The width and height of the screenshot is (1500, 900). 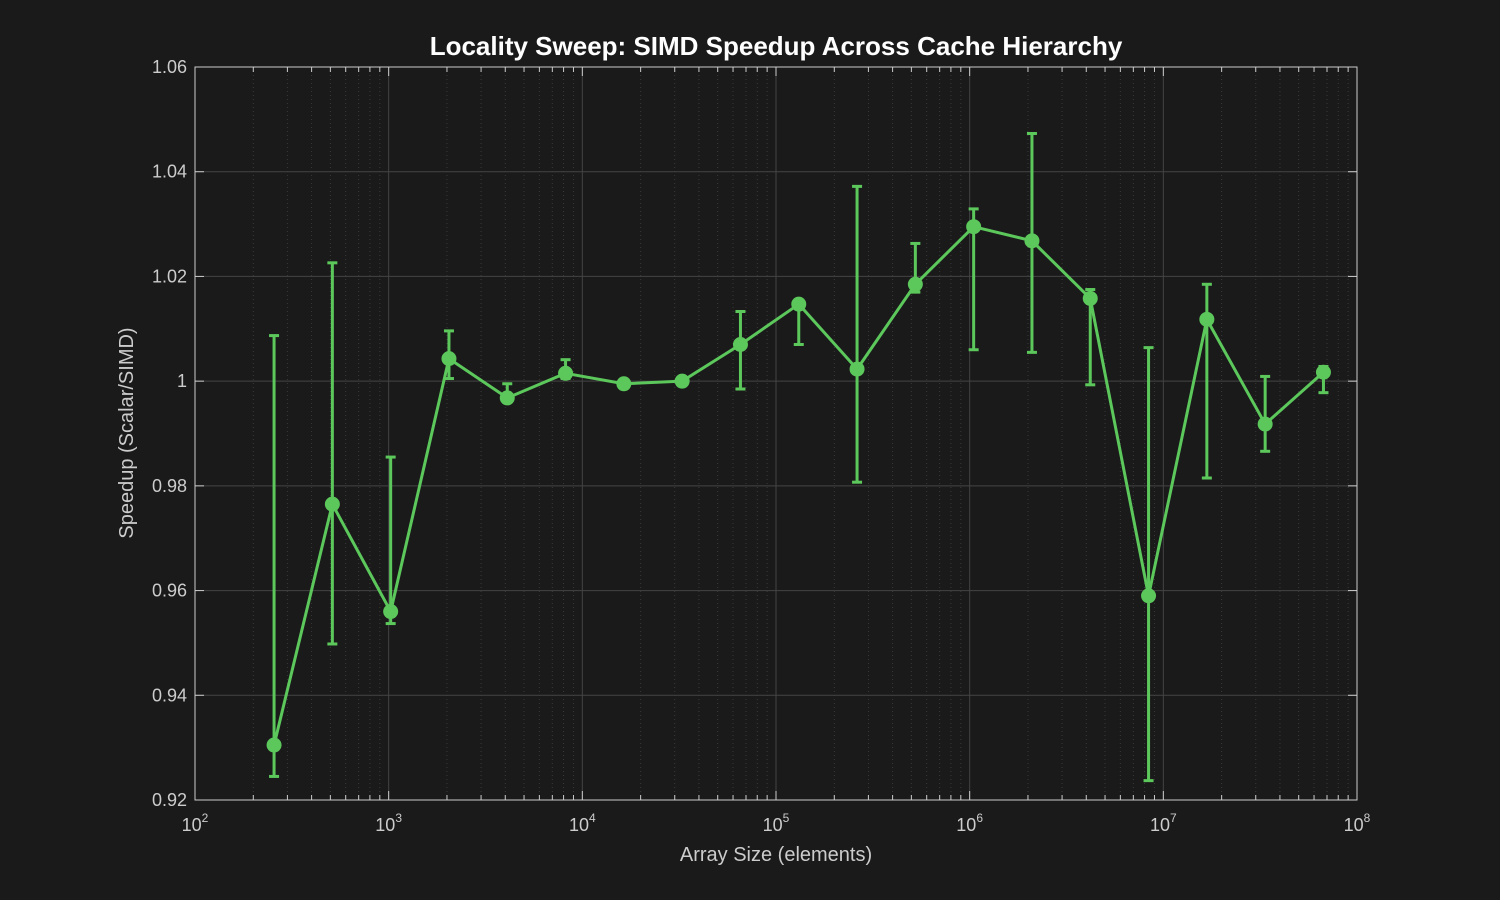 I want to click on x-tick-label: 10⁸, so click(x=1357, y=823).